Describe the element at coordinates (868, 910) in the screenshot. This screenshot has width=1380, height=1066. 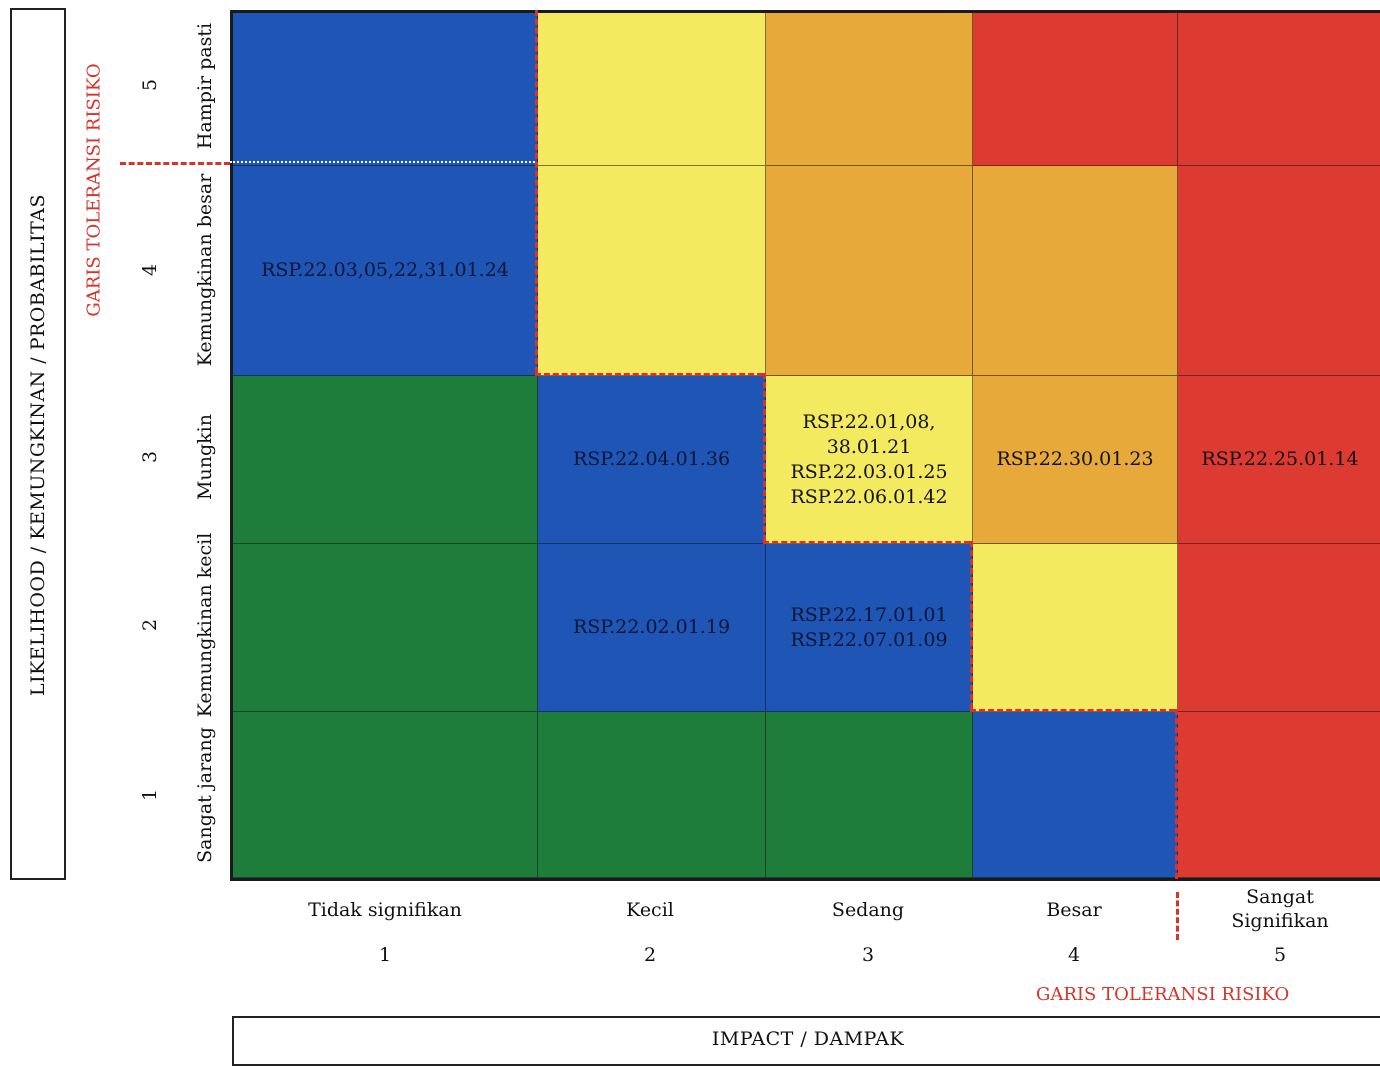
I see `col-name-3: Sedang` at that location.